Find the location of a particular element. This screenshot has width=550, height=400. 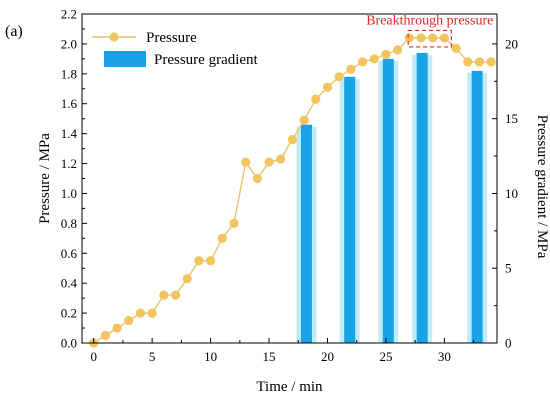

y-left-tick-label: 0.6 is located at coordinates (69, 253).